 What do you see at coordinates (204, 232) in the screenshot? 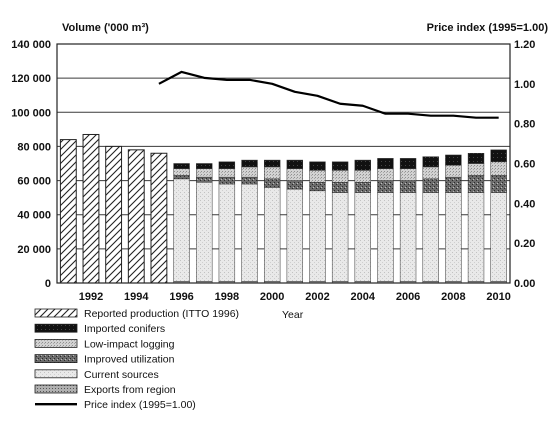
I see `bar-current-1997` at bounding box center [204, 232].